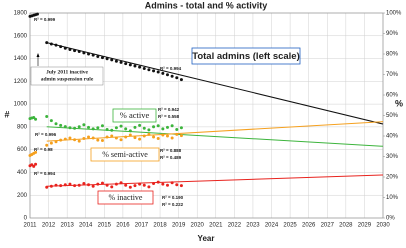  Describe the element at coordinates (173, 197) in the screenshot. I see `annotation: R² = 0.190` at that location.